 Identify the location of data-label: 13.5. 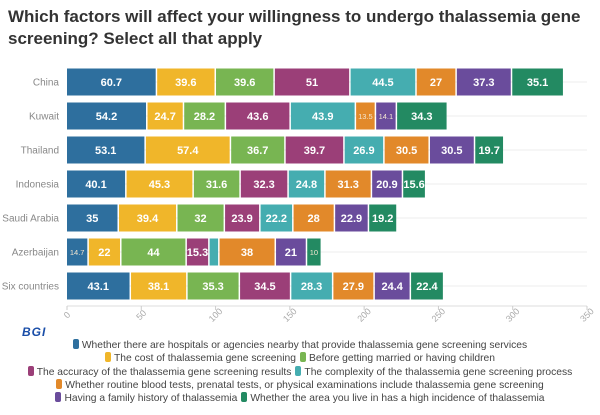
(365, 116).